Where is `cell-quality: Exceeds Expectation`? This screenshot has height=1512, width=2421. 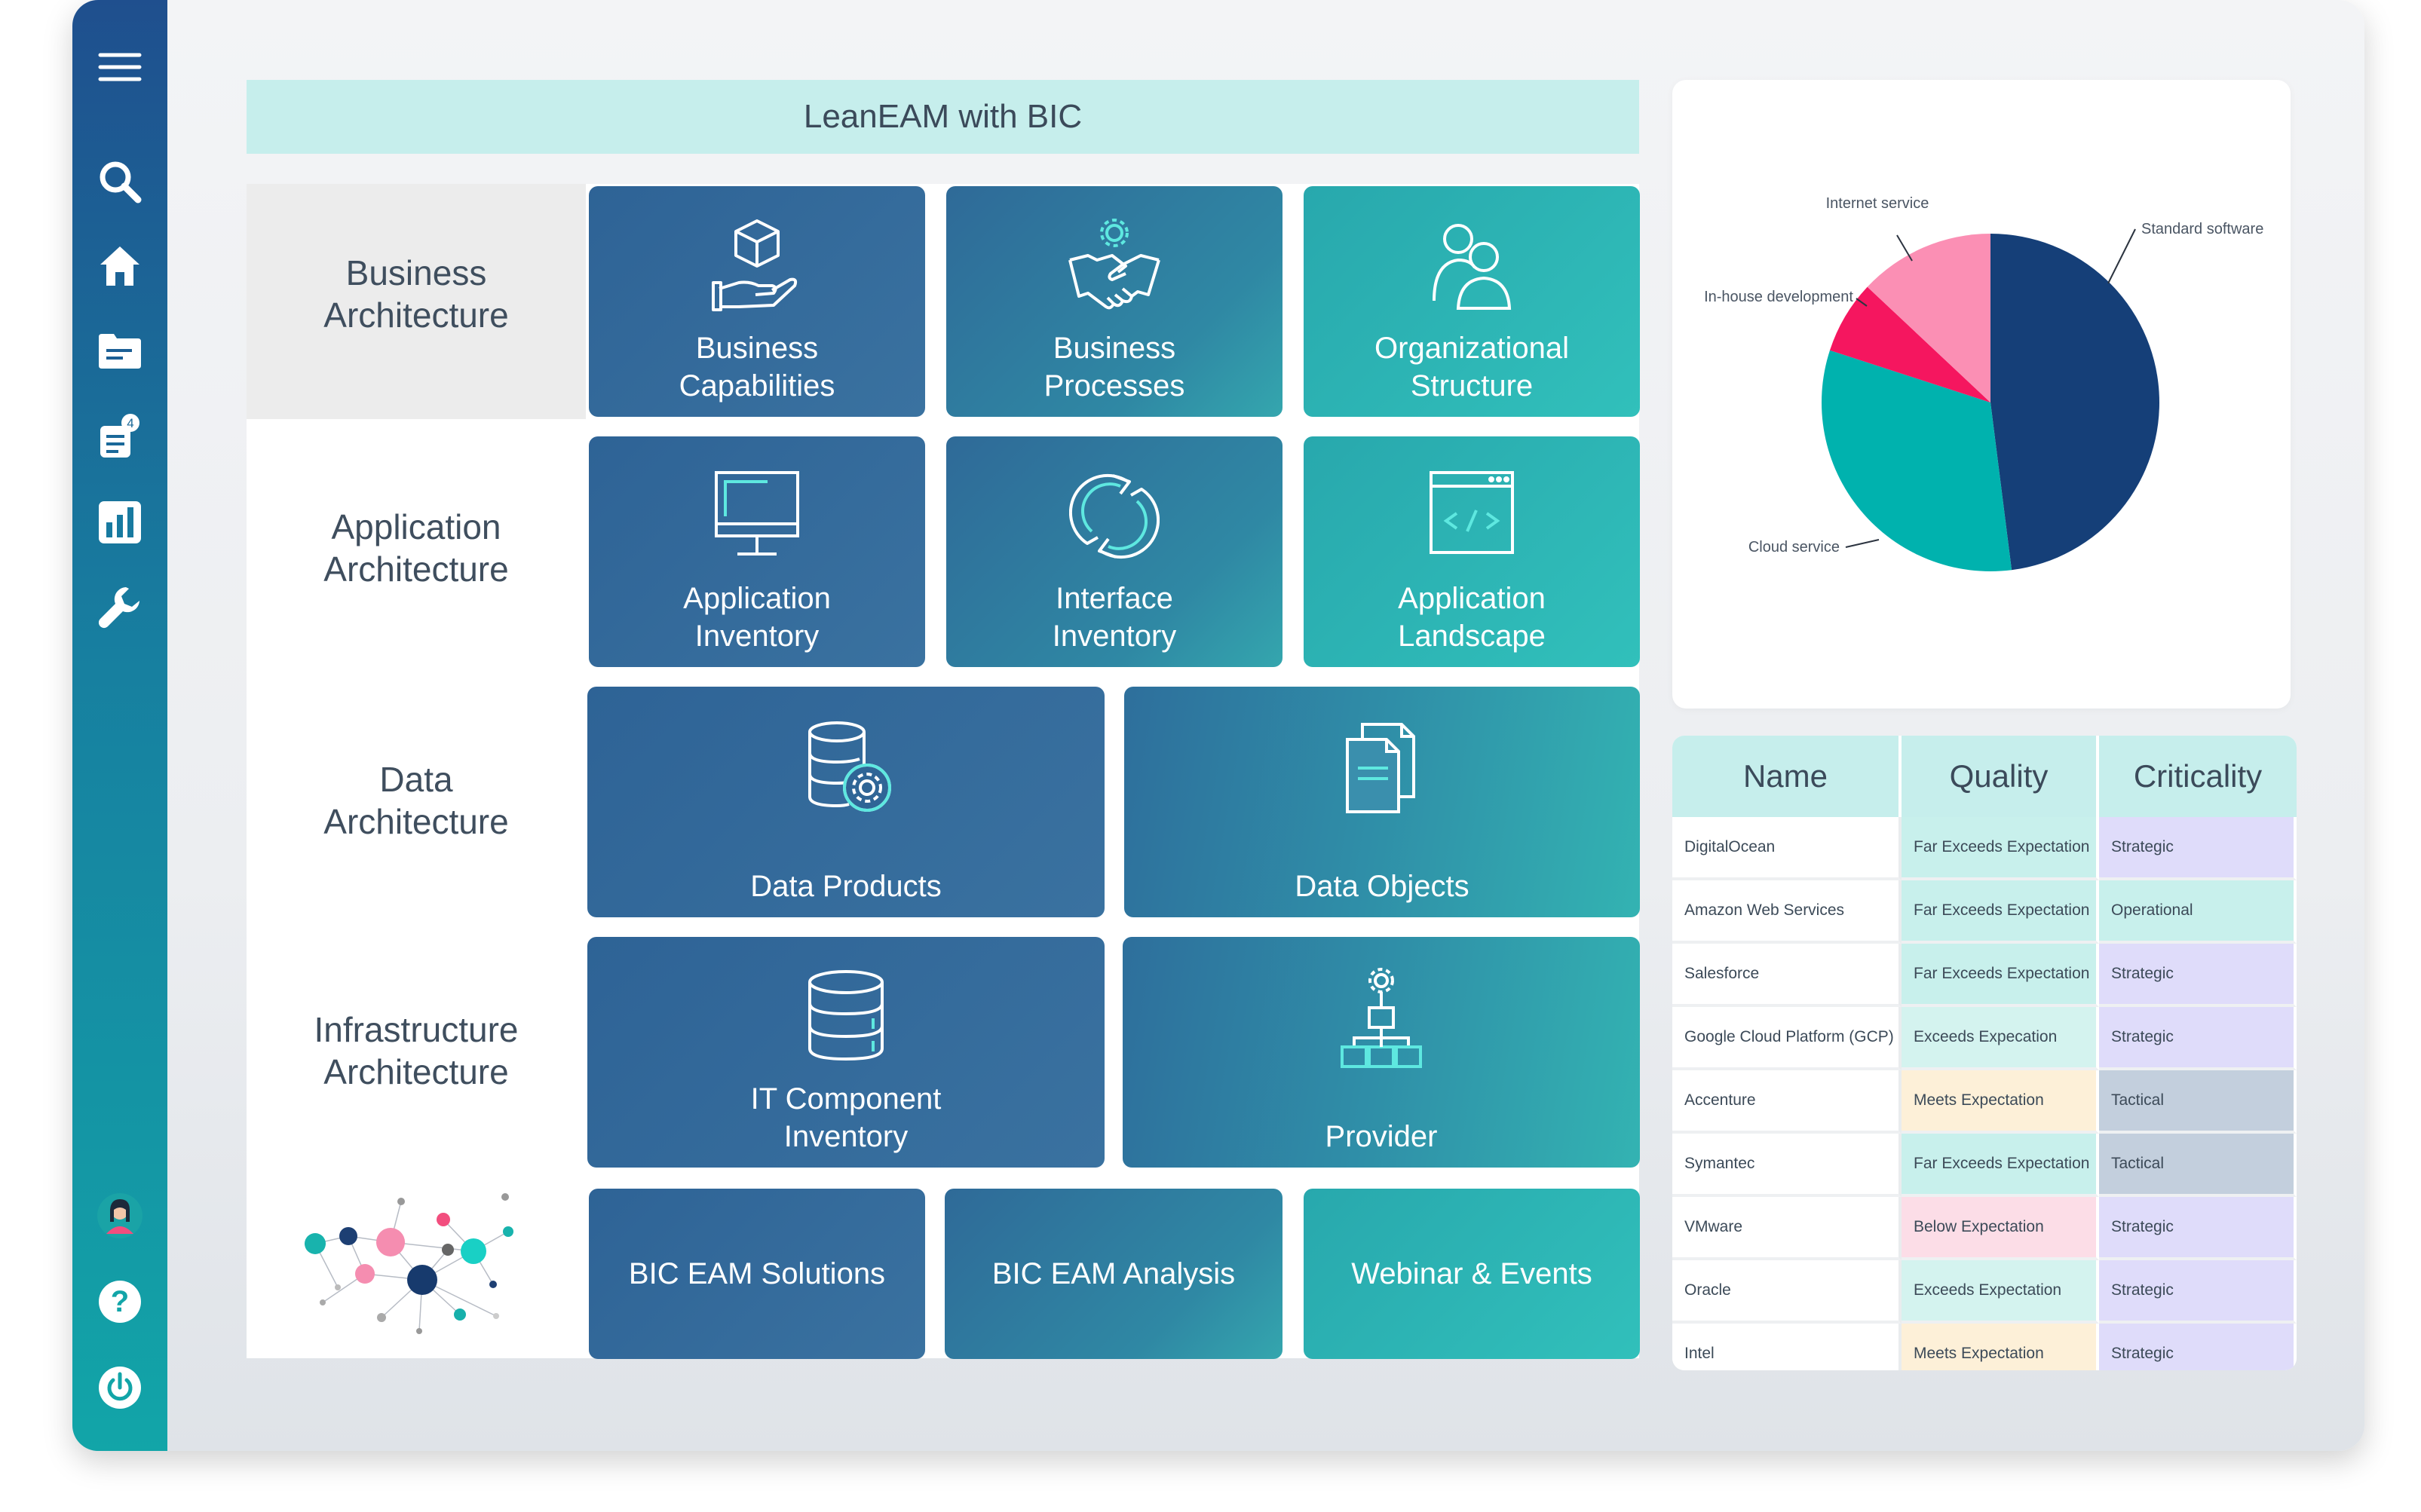
cell-quality: Exceeds Expectation is located at coordinates (2000, 1292).